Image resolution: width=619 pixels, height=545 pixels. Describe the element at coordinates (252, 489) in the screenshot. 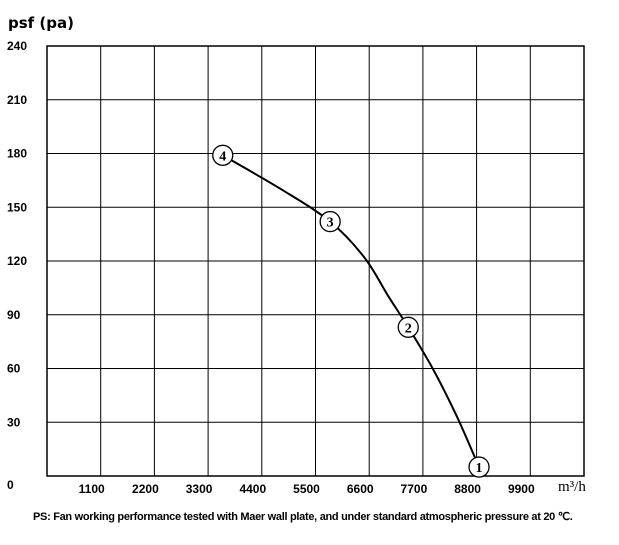

I see `x-tick-label-3: 4400` at that location.